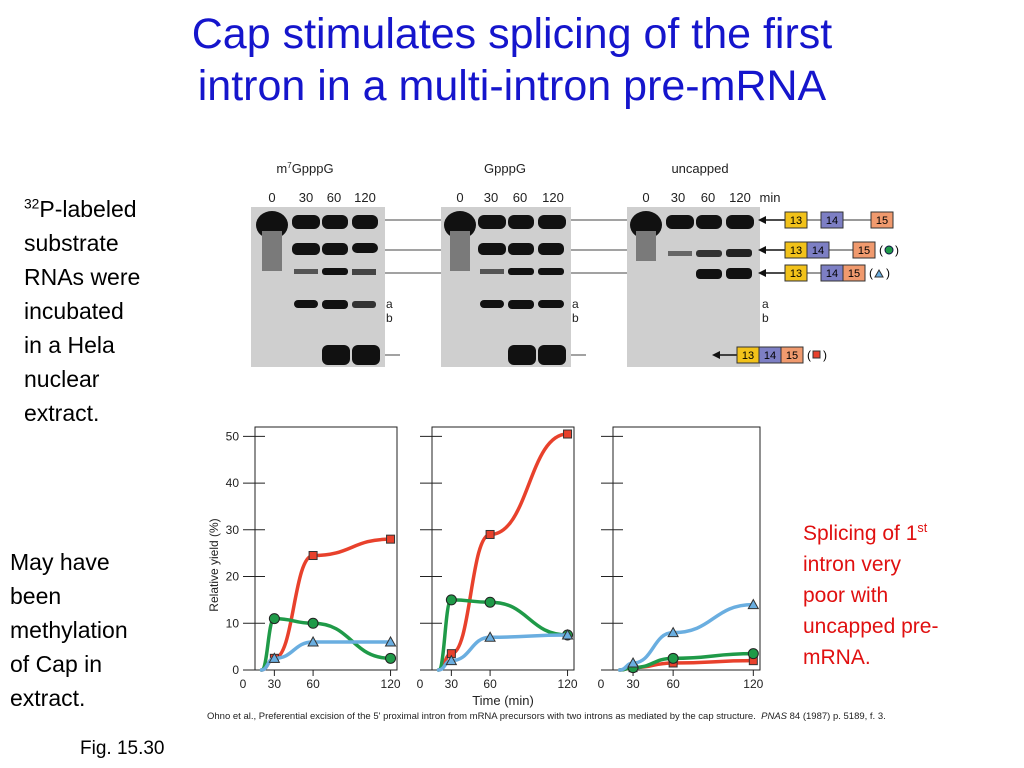  What do you see at coordinates (36, 596) in the screenshot?
I see `note-line: been` at bounding box center [36, 596].